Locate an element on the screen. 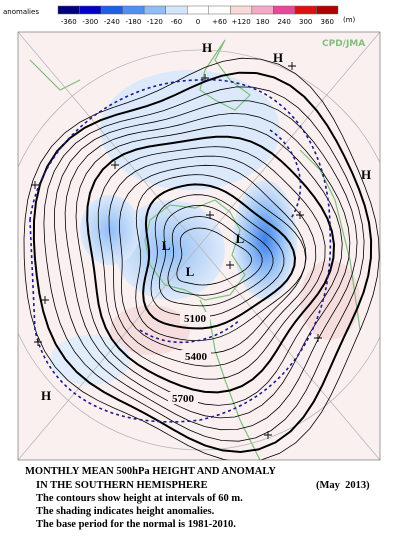 The height and width of the screenshot is (560, 400). colorbar-tick-label: -60 is located at coordinates (176, 22).